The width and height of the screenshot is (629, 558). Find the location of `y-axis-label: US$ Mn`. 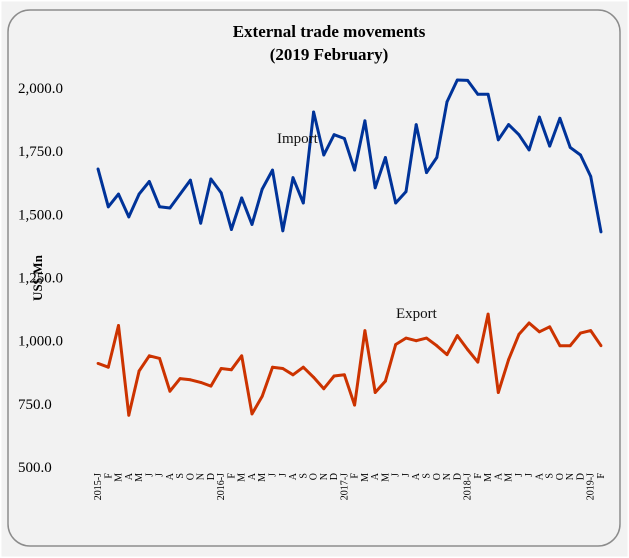

y-axis-label: US$ Mn is located at coordinates (37, 277).